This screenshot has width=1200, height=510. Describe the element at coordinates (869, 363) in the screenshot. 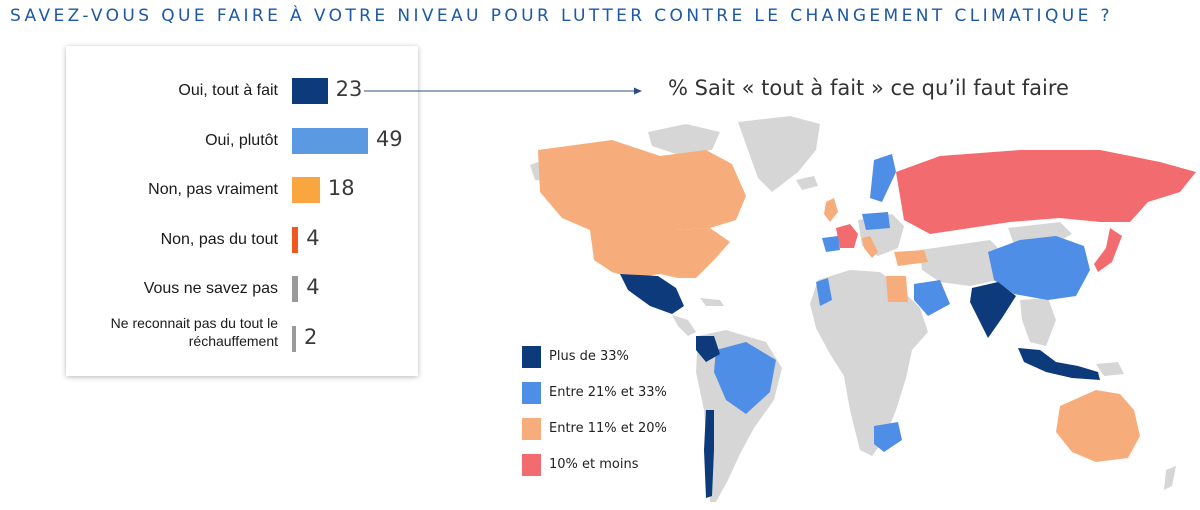

I see `map-region-africa` at that location.